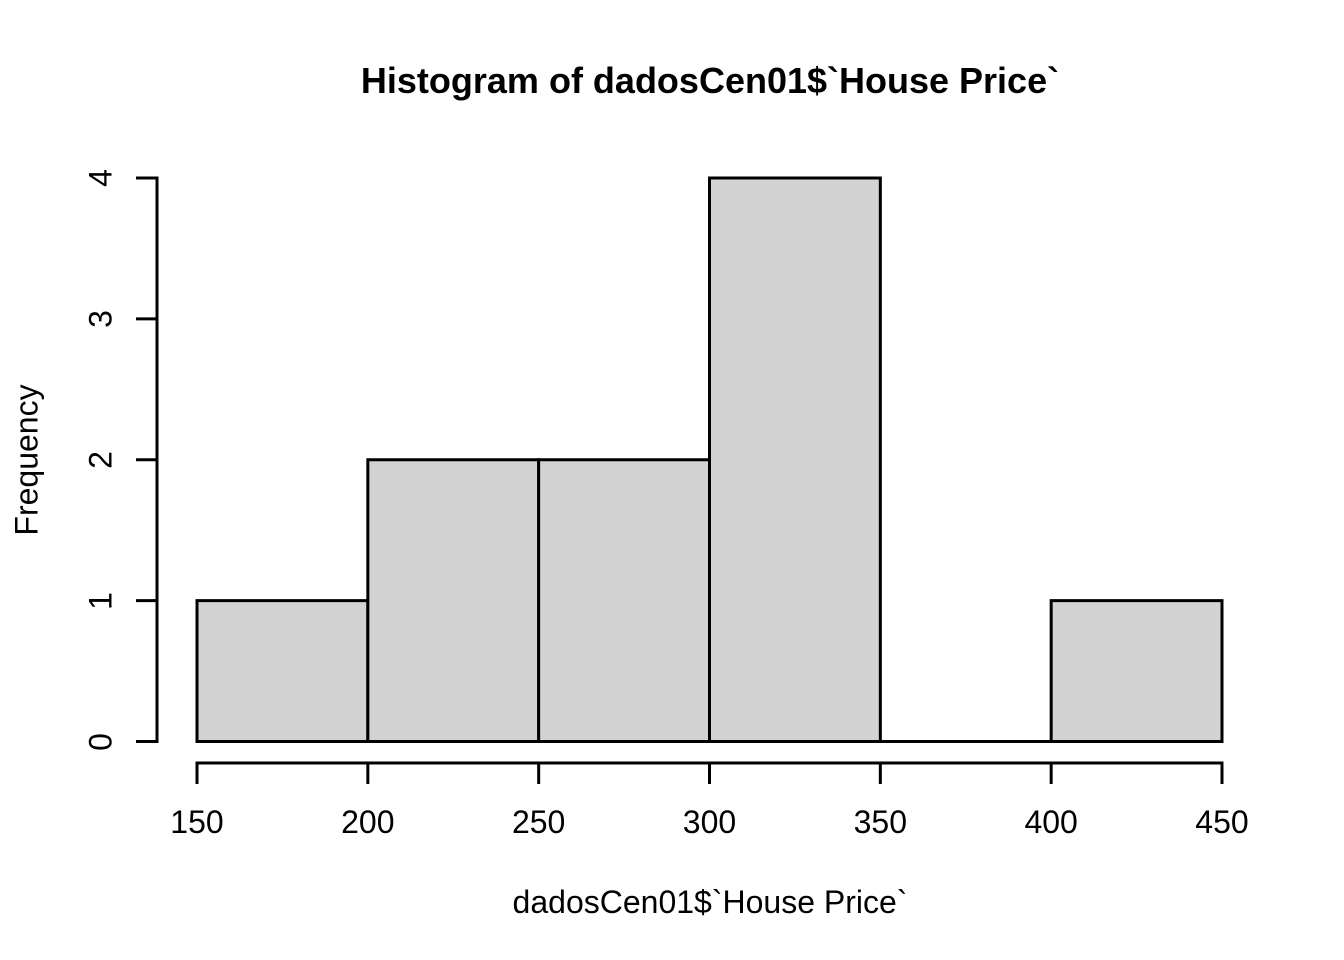 This screenshot has width=1344, height=960. Describe the element at coordinates (100, 318) in the screenshot. I see `y-tick-label: 3` at that location.